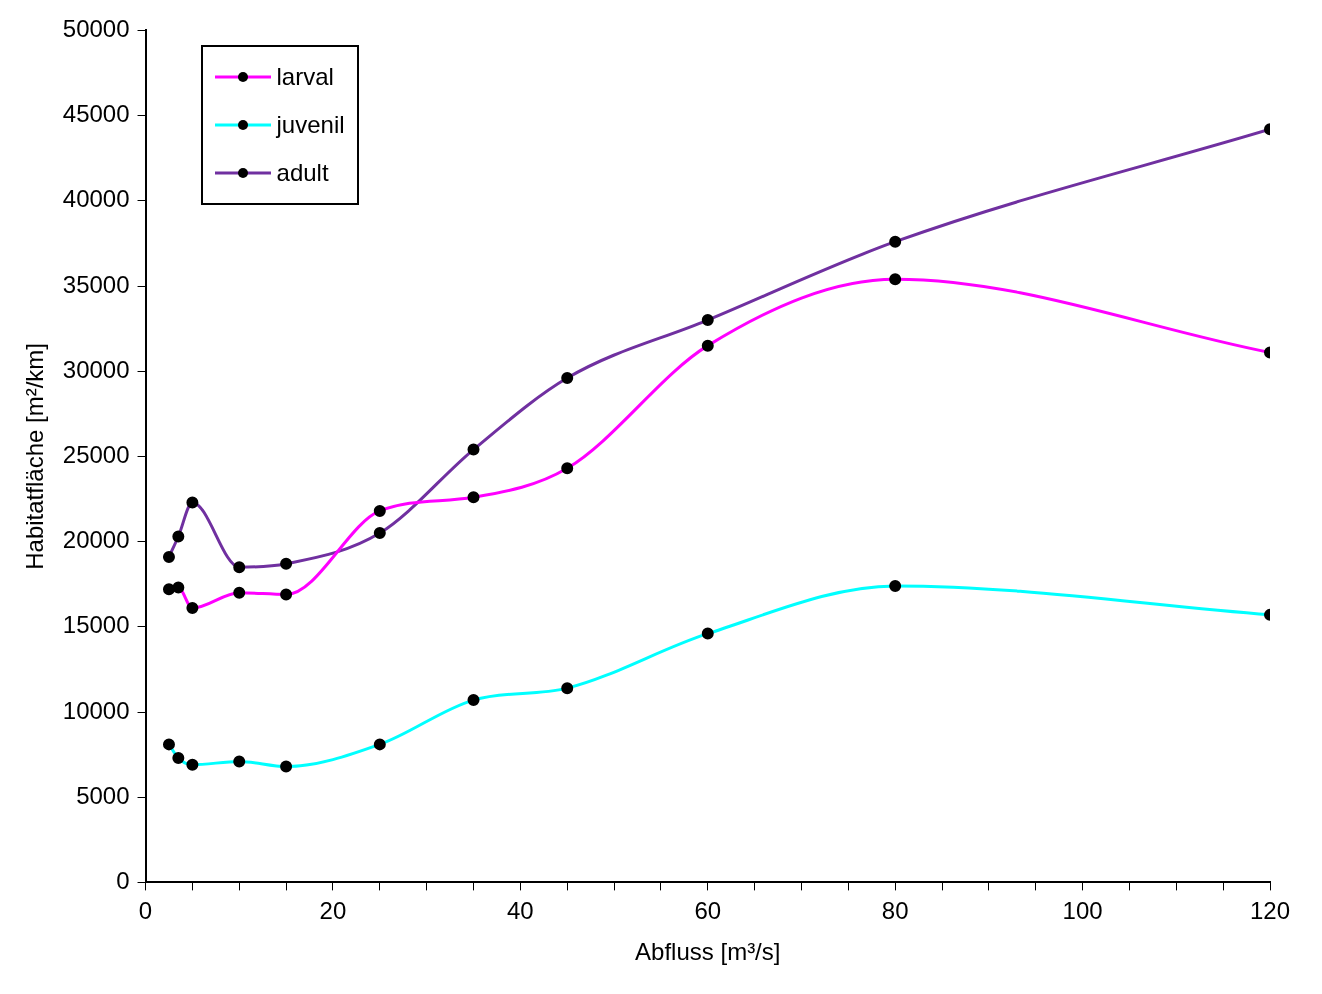  Describe the element at coordinates (708, 911) in the screenshot. I see `x-tick-label: 60` at that location.